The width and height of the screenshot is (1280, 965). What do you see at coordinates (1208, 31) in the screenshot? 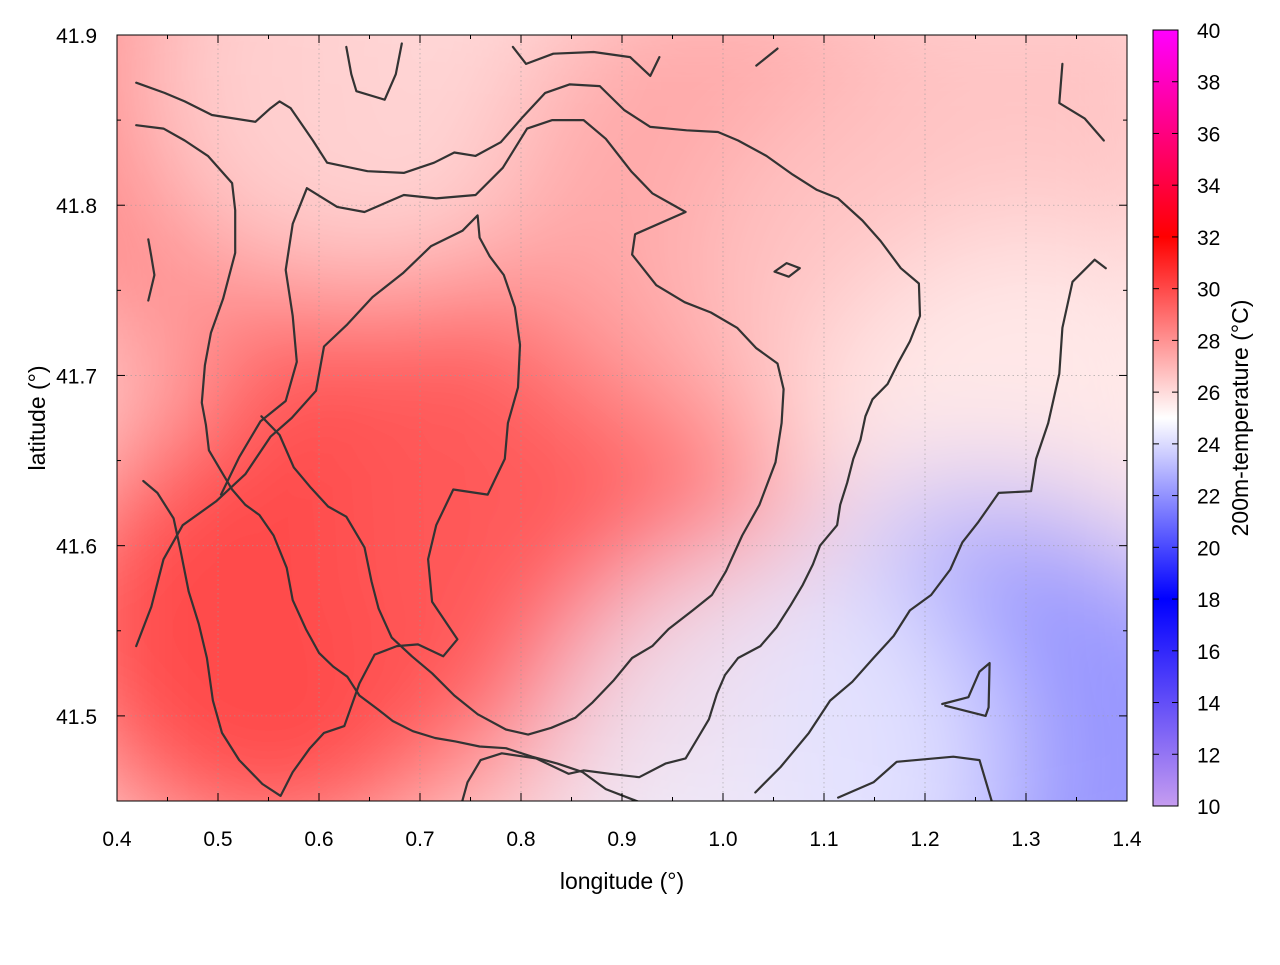
I see `colorbar-tick-label-15: 40` at bounding box center [1208, 31].